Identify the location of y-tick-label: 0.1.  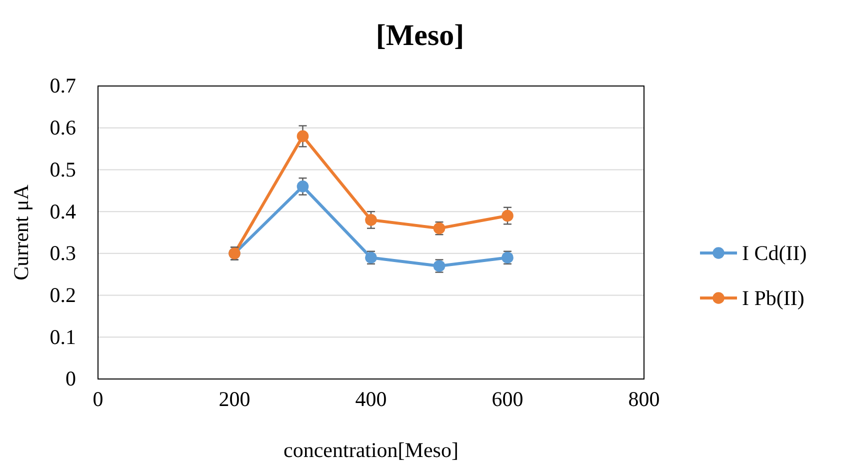
(63, 336).